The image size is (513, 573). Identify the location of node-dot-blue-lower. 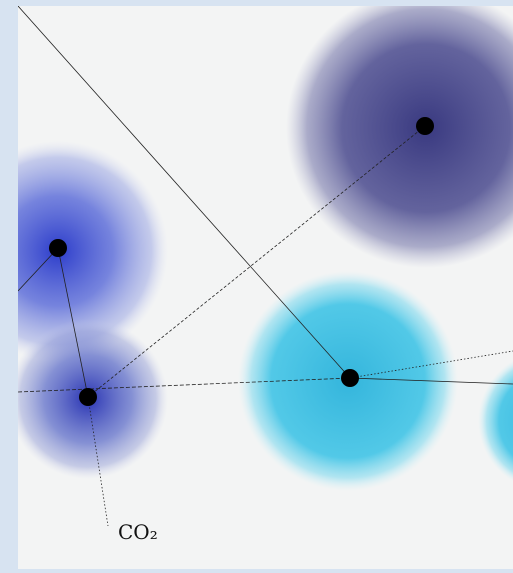
(88, 397).